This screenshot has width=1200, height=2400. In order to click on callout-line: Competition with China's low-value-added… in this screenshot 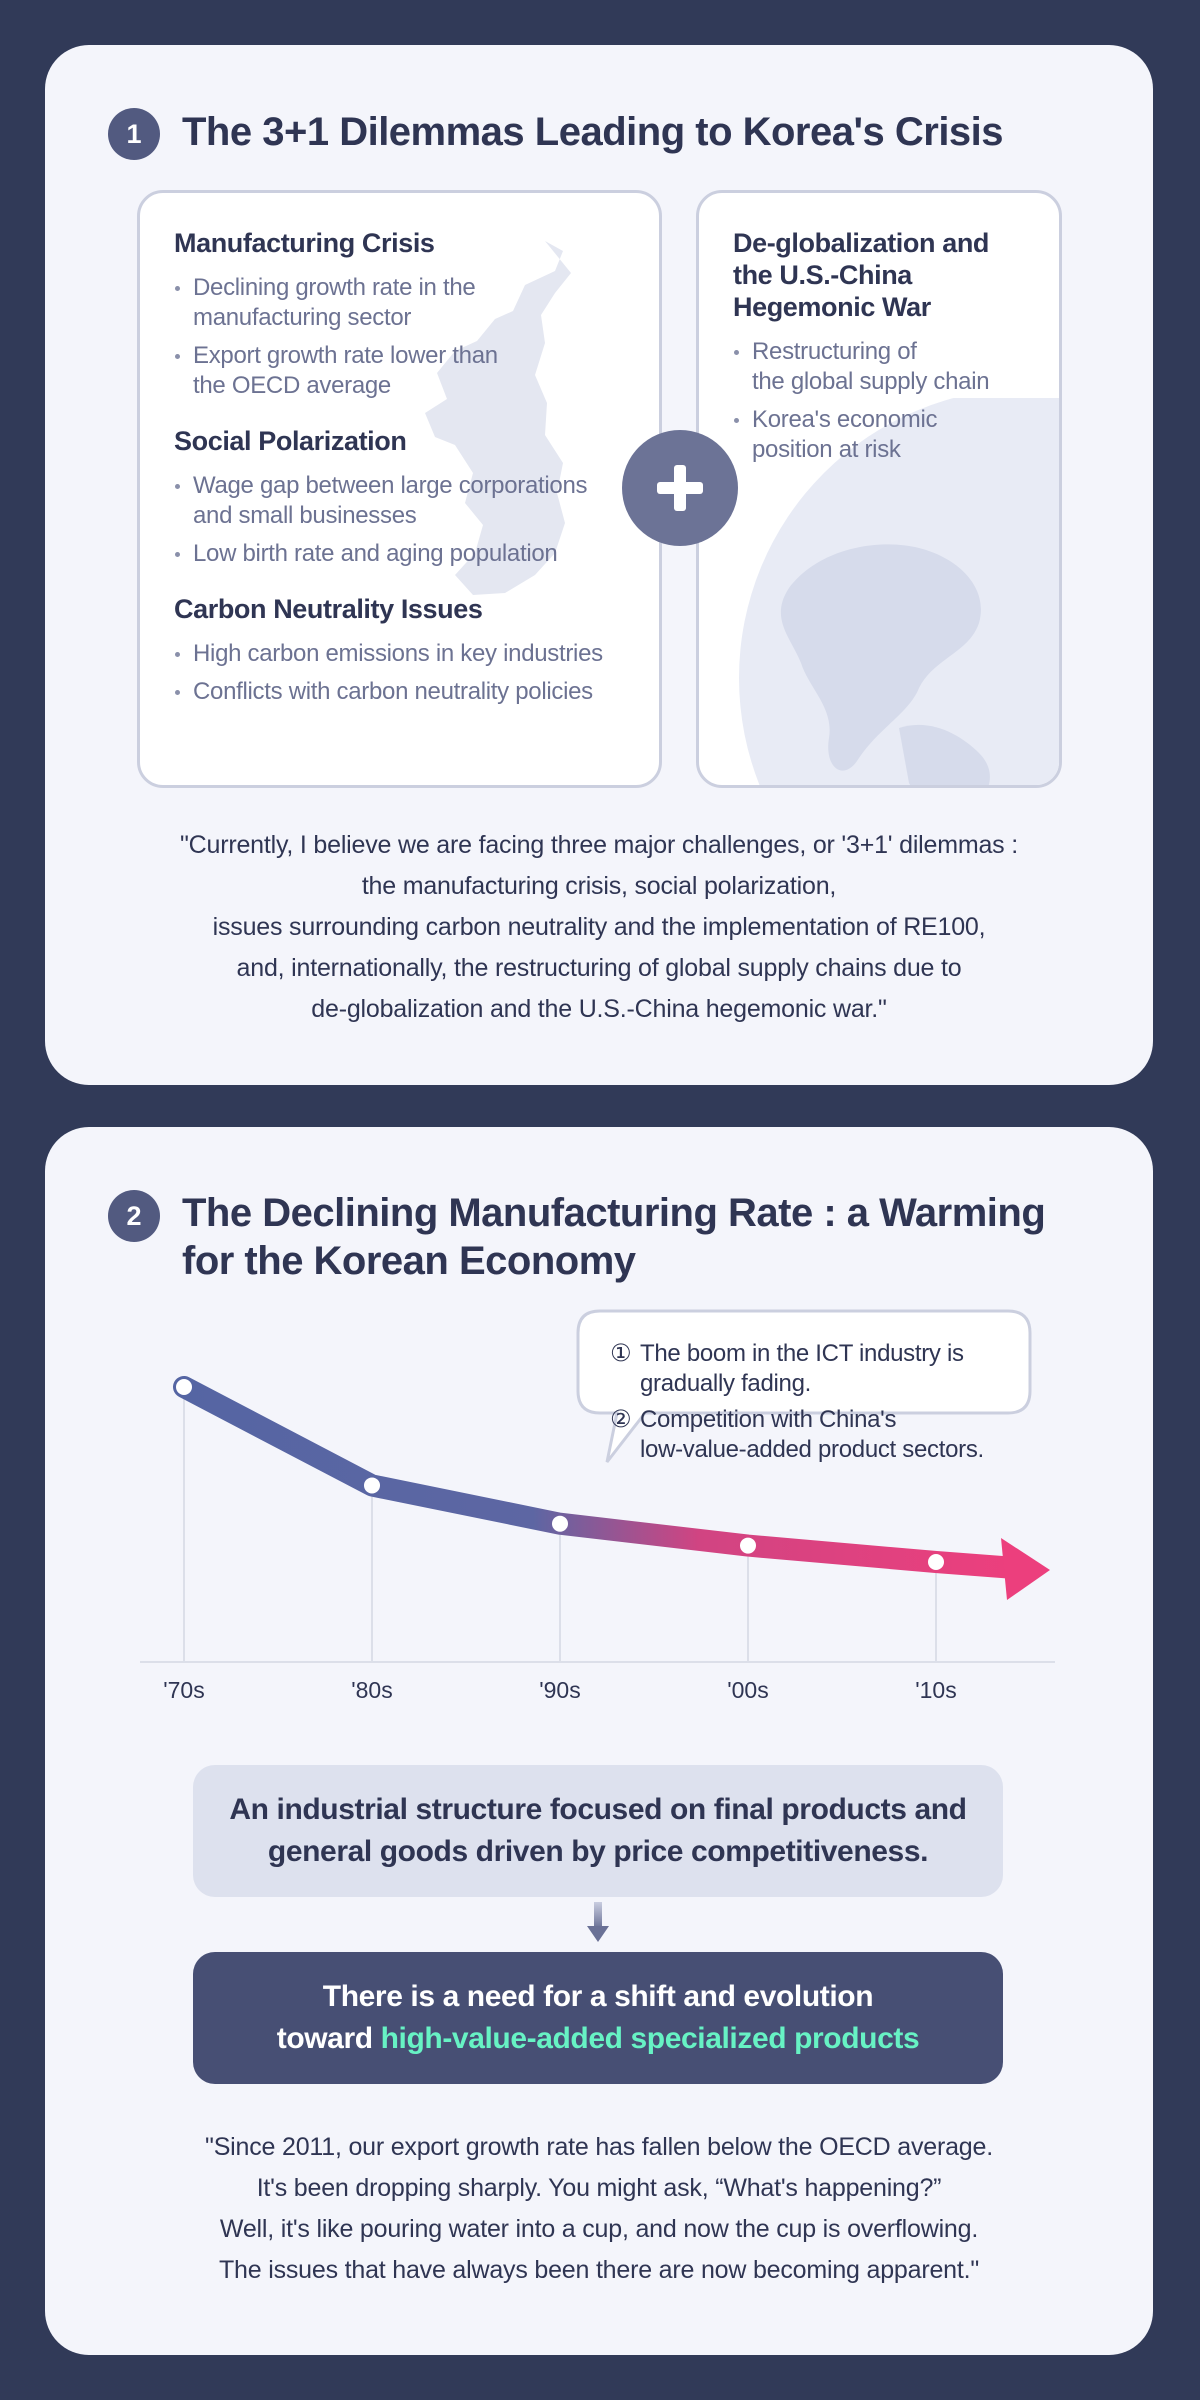, I will do `click(812, 1434)`.